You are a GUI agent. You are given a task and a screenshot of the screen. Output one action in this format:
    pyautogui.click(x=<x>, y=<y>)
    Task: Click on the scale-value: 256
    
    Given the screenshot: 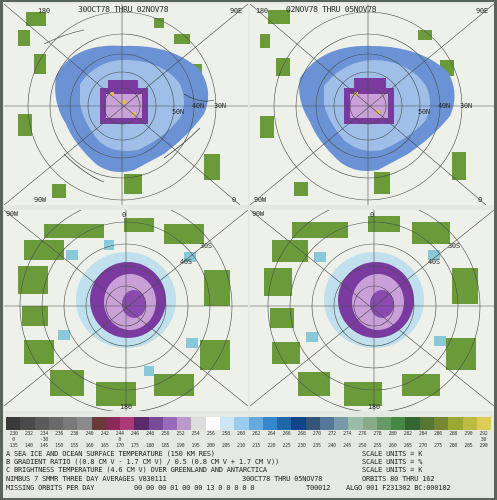 What is the action you would take?
    pyautogui.click(x=210, y=434)
    